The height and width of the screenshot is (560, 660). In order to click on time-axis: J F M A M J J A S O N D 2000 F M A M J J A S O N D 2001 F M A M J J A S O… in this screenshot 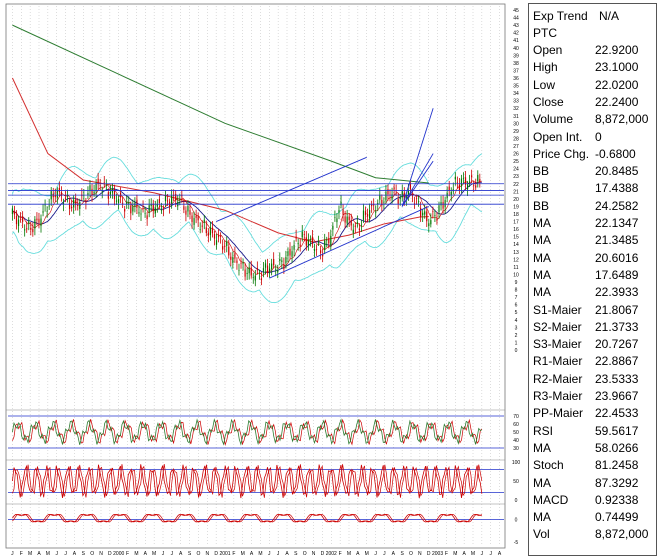, I will do `click(256, 554)`.